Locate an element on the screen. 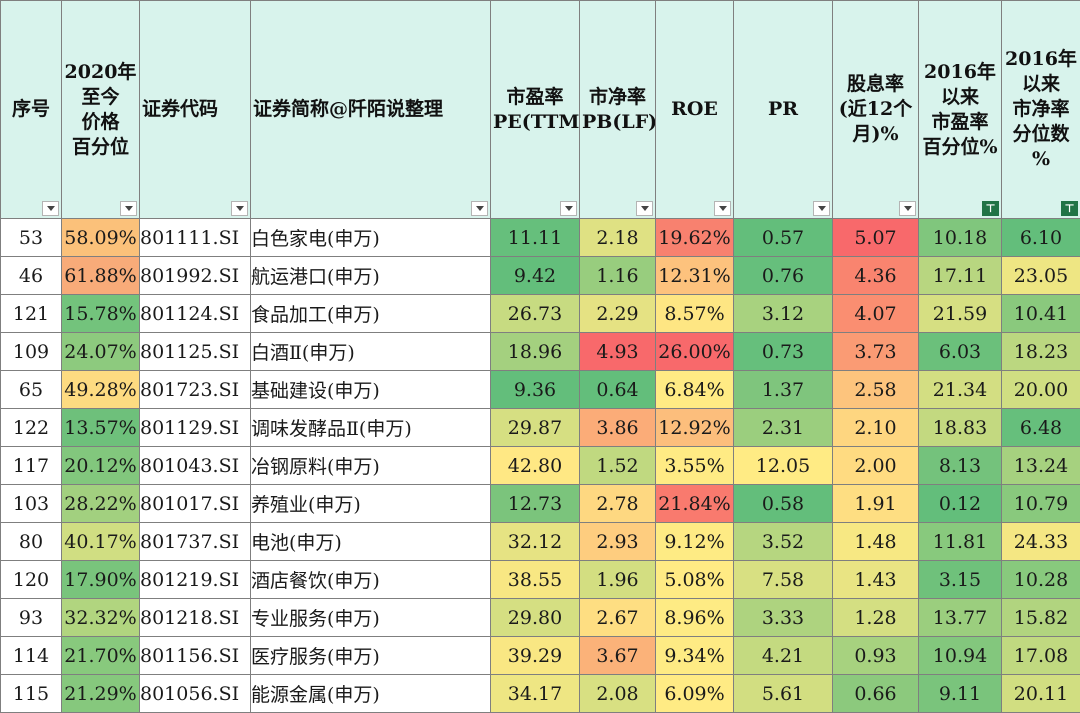 Image resolution: width=1080 pixels, height=713 pixels. cell-code: 801124.SI is located at coordinates (195, 314).